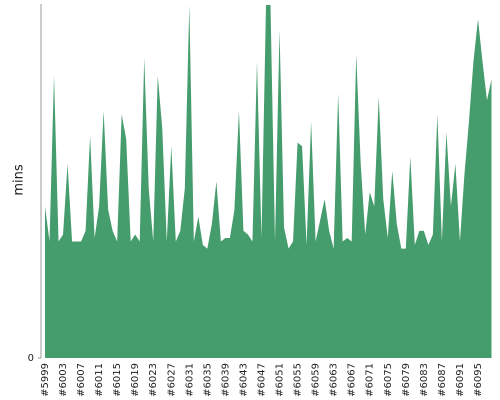  What do you see at coordinates (207, 380) in the screenshot?
I see `x-tick-label: #6035` at bounding box center [207, 380].